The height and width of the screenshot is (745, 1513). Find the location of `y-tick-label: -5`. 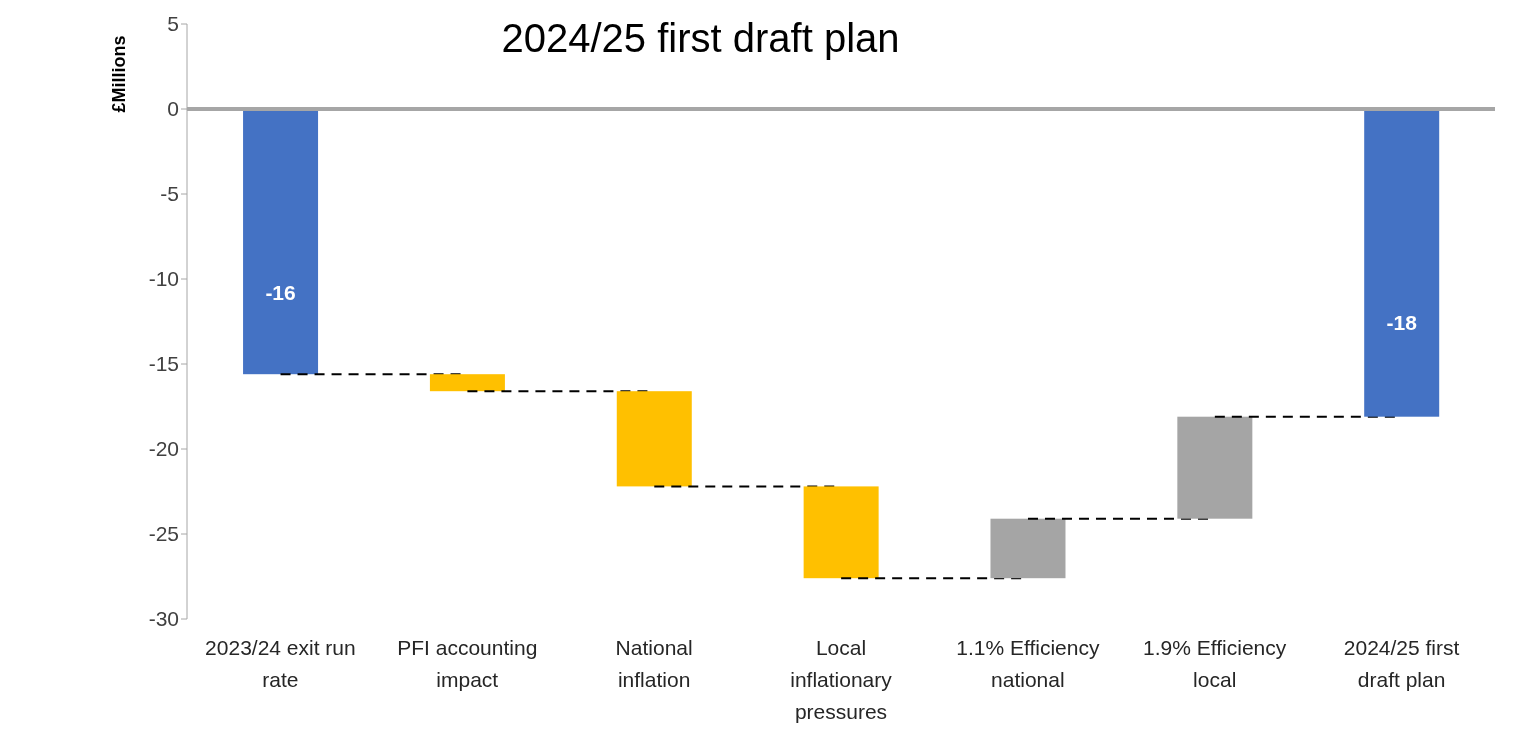

y-tick-label: -5 is located at coordinates (169, 194).